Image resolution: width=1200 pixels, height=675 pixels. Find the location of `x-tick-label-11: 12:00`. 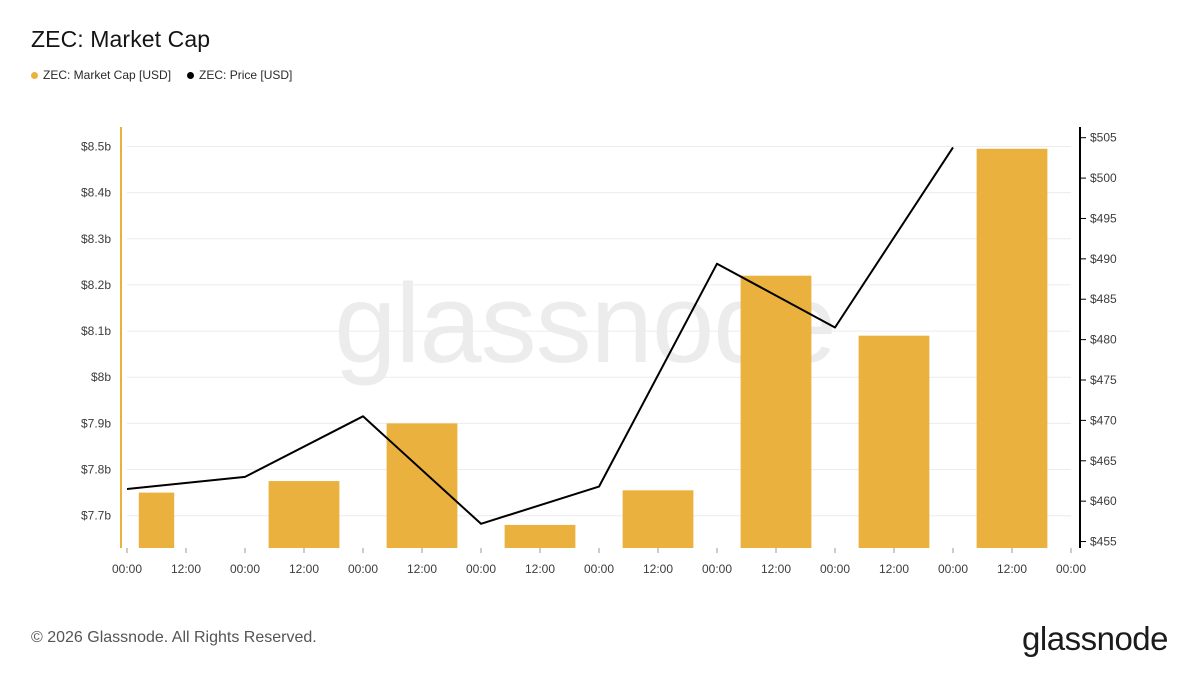

x-tick-label-11: 12:00 is located at coordinates (776, 569).